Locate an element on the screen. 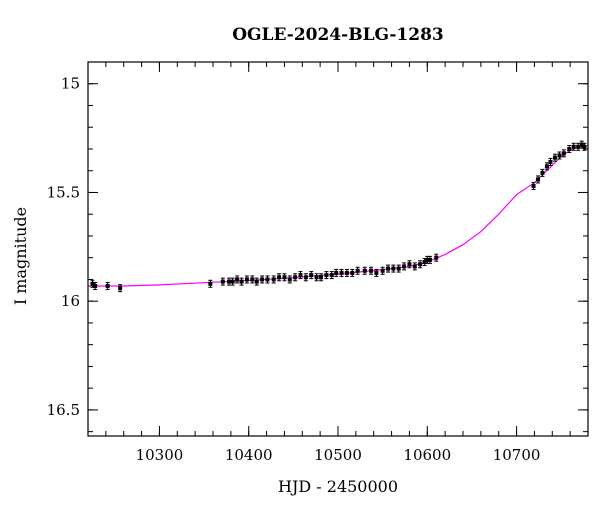  x-tick-label: 10300 is located at coordinates (160, 455).